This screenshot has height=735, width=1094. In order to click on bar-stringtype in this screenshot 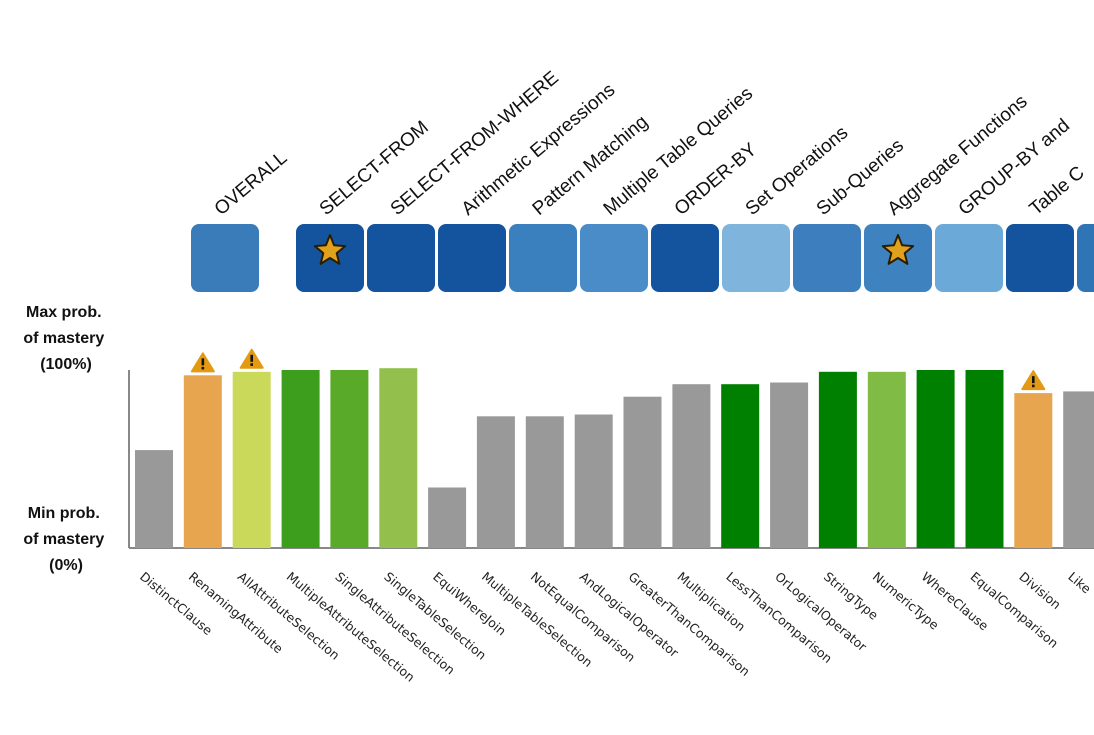, I will do `click(837, 459)`.